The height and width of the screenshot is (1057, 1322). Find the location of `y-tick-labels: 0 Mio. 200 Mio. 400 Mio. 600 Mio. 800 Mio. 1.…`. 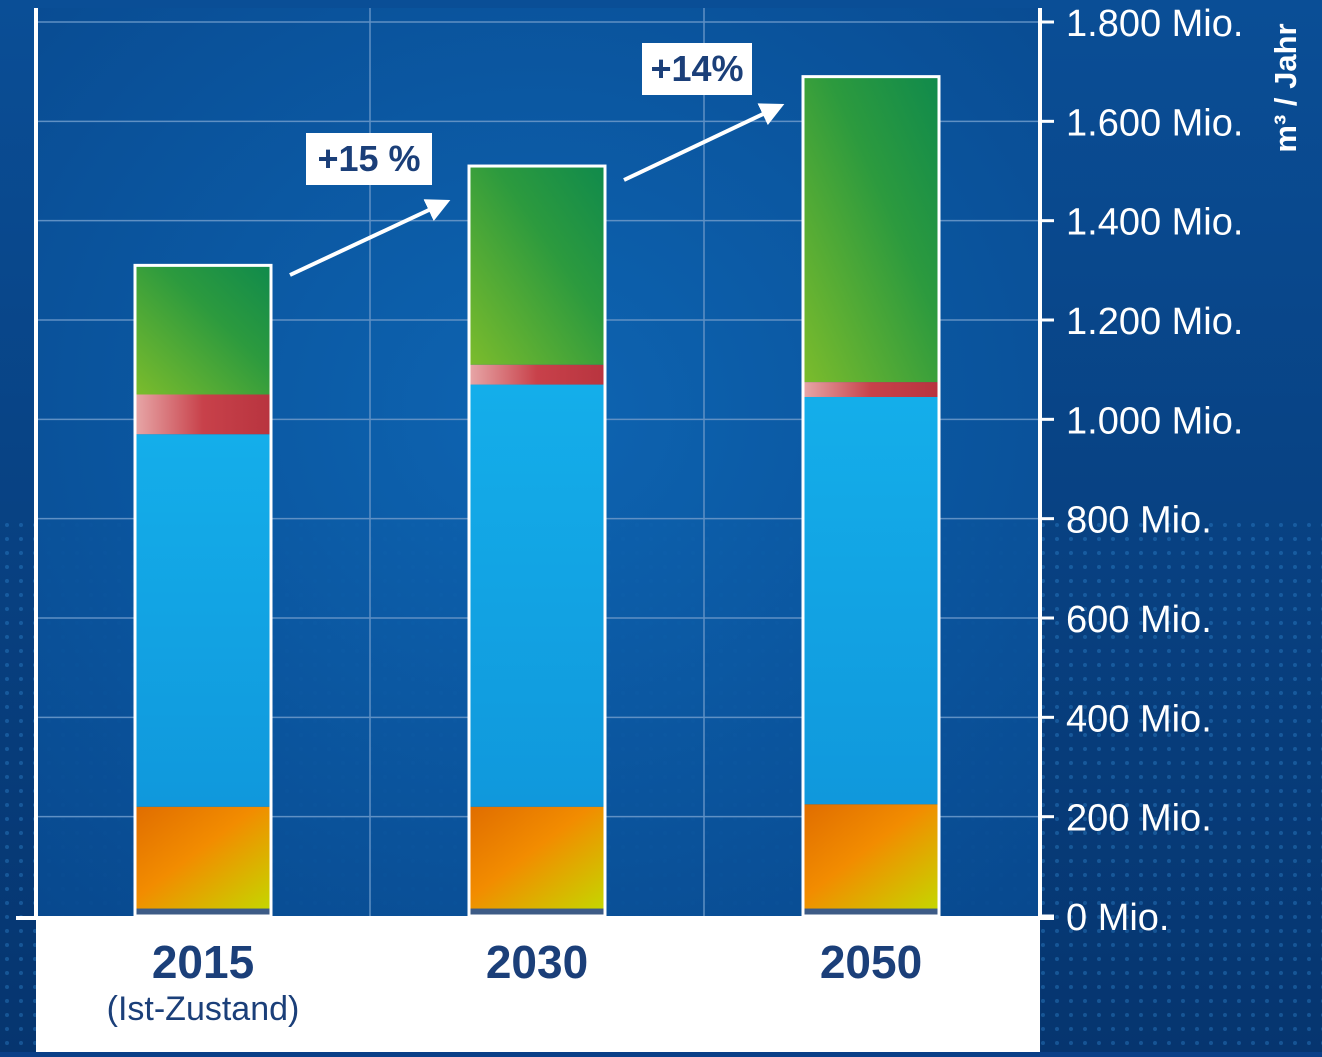

y-tick-labels: 0 Mio. 200 Mio. 400 Mio. 600 Mio. 800 Mio. 1.… is located at coordinates (1141, 471).